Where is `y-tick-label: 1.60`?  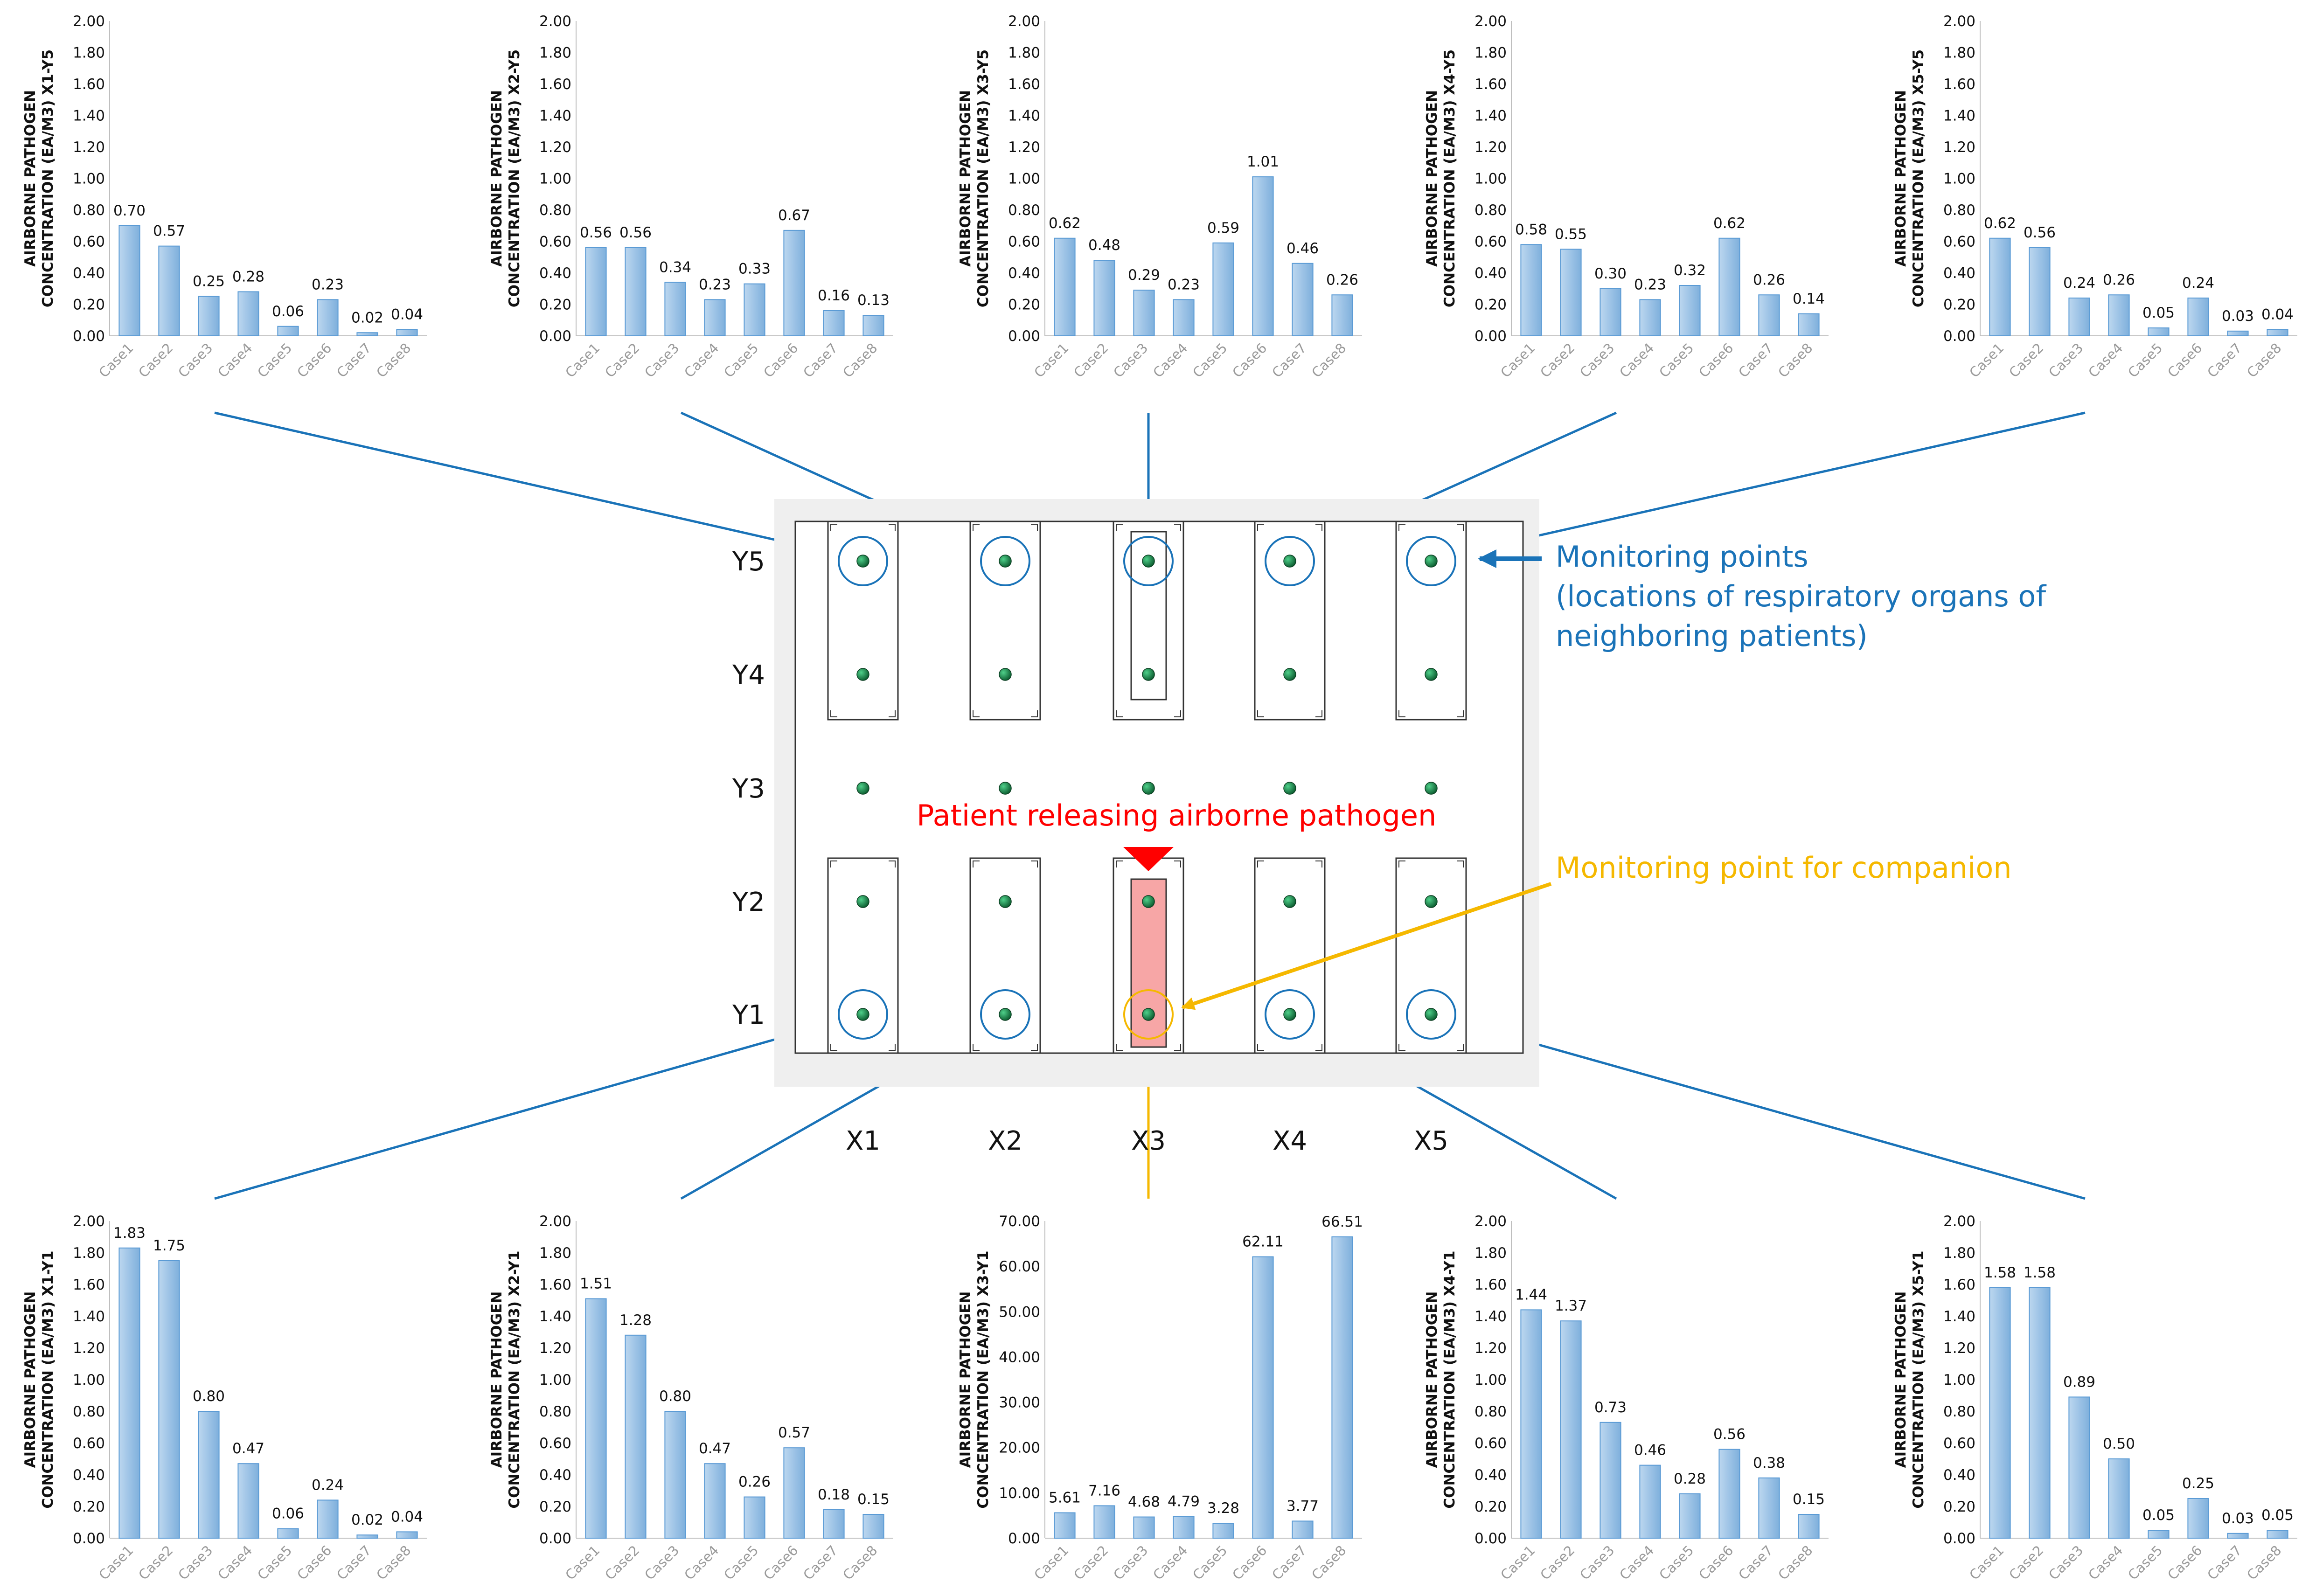 y-tick-label: 1.60 is located at coordinates (1490, 84).